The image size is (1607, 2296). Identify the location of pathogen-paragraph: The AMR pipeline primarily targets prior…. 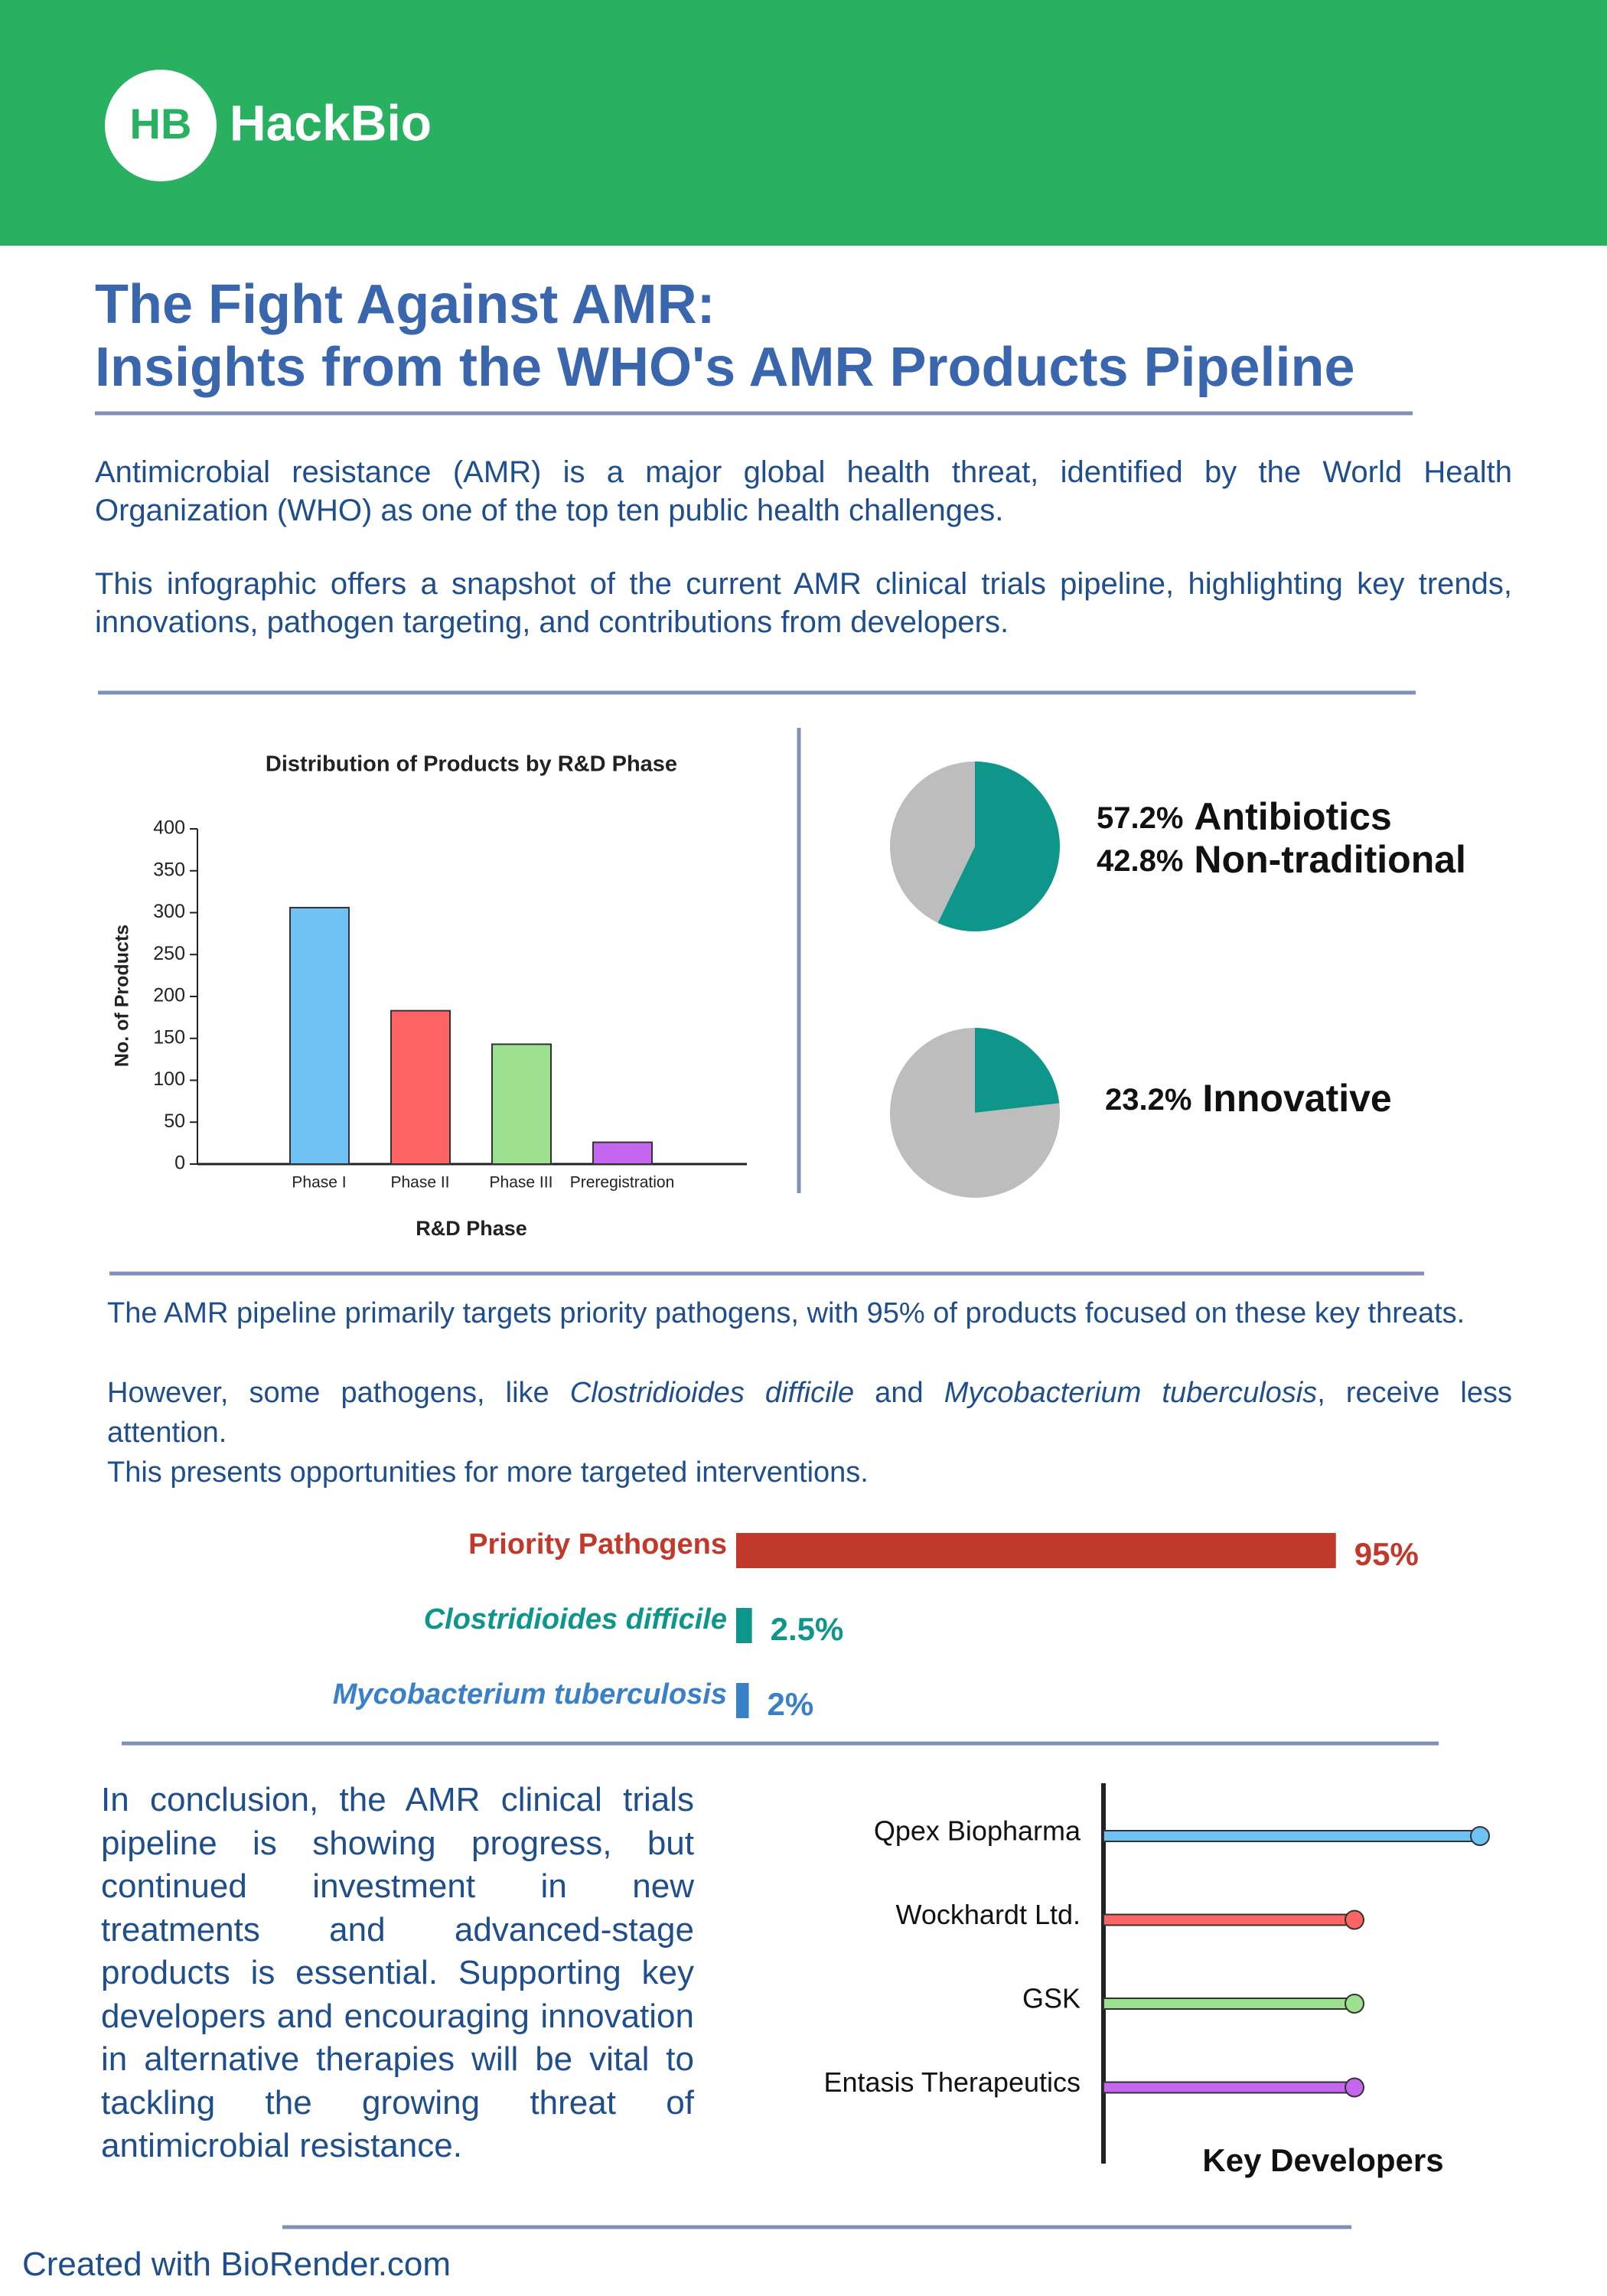
(786, 1313).